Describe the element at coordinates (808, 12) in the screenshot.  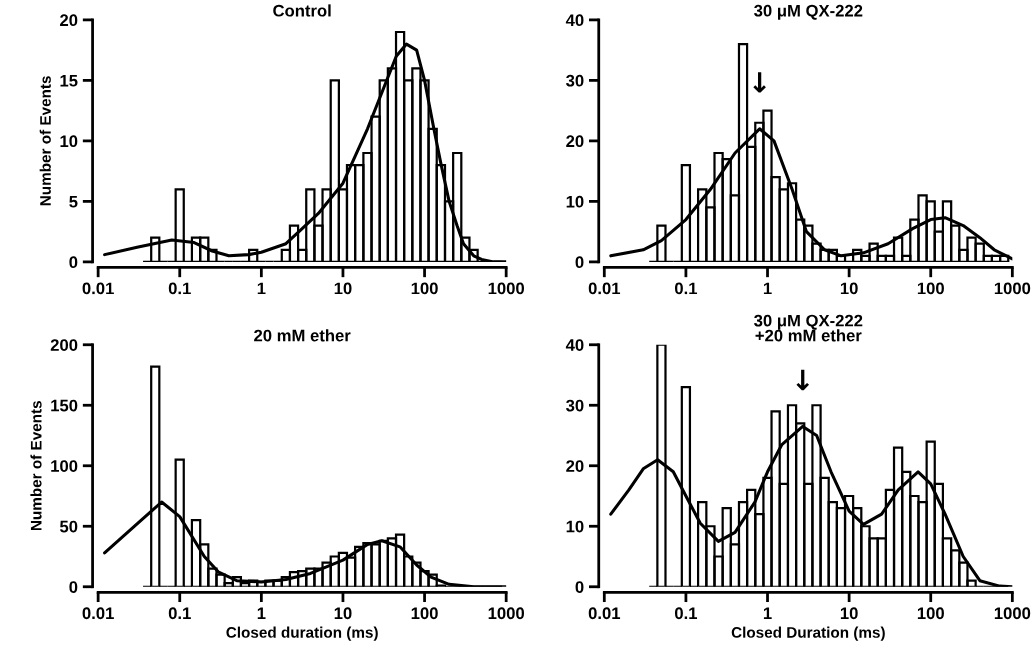
I see `chart-title: 30 μM QX-222` at that location.